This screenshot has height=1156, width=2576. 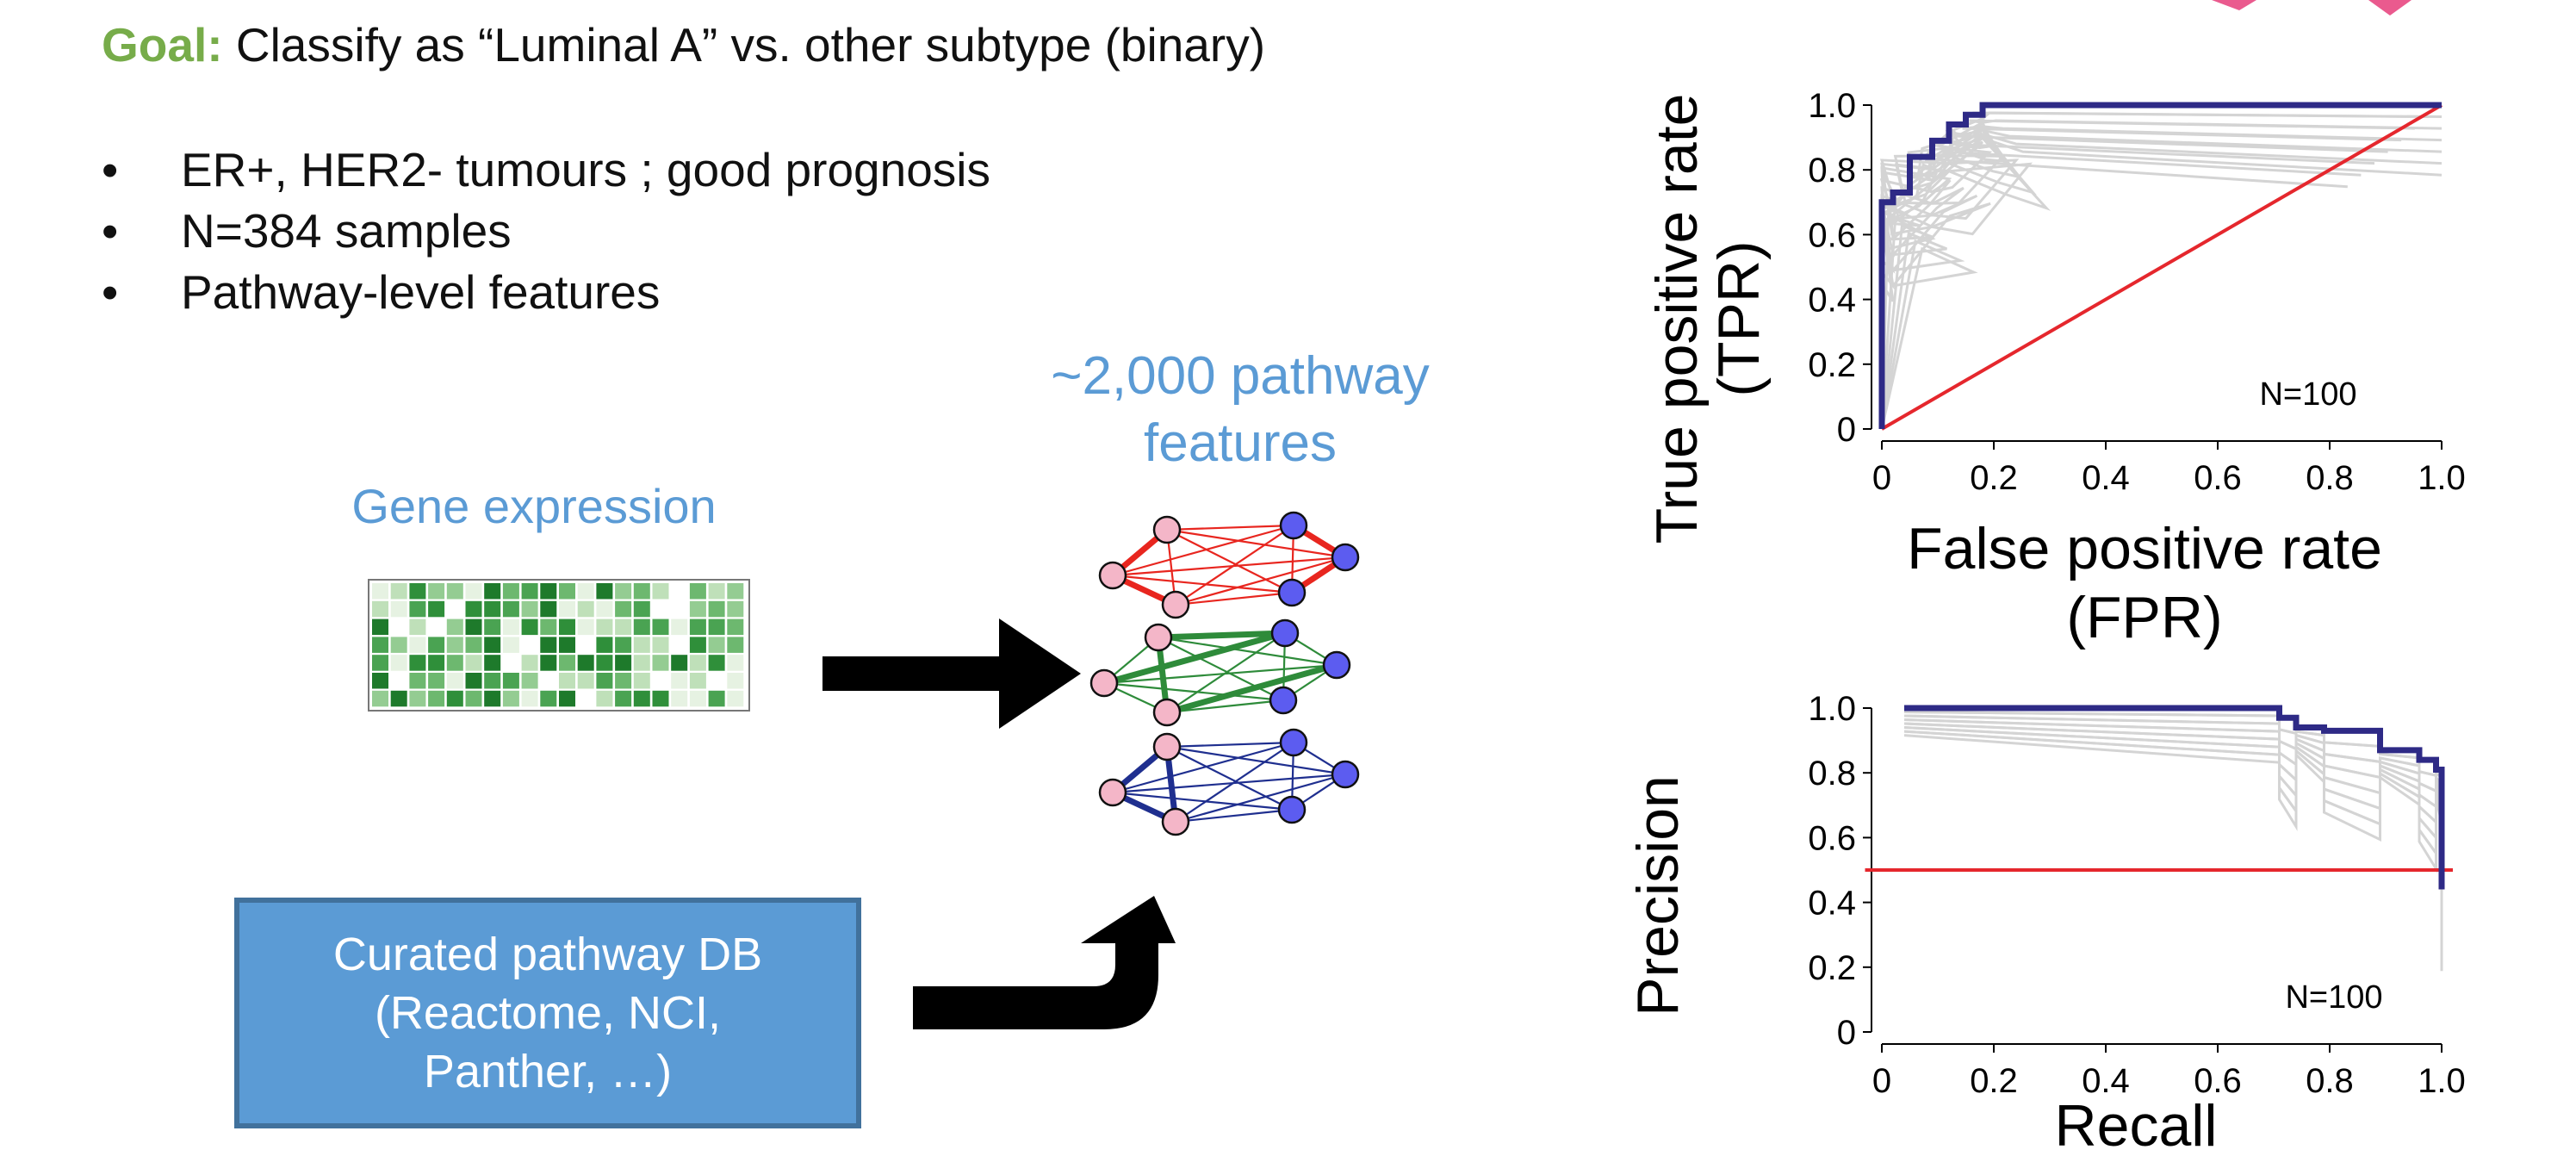 What do you see at coordinates (586, 169) in the screenshot?
I see `bullet-text: ER+, HER2- tumours ; good prognosis` at bounding box center [586, 169].